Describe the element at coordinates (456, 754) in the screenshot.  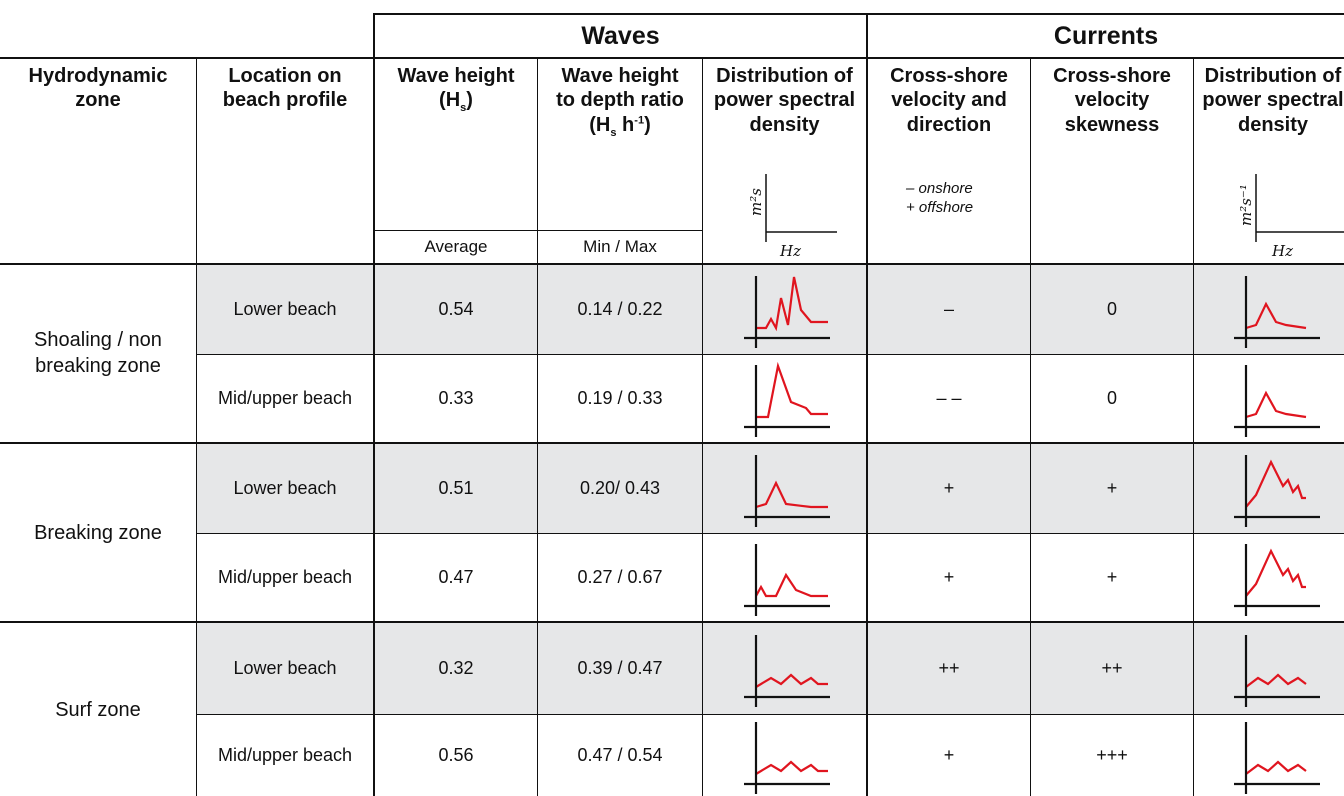
I see `wave-height-cell: 0.56` at that location.